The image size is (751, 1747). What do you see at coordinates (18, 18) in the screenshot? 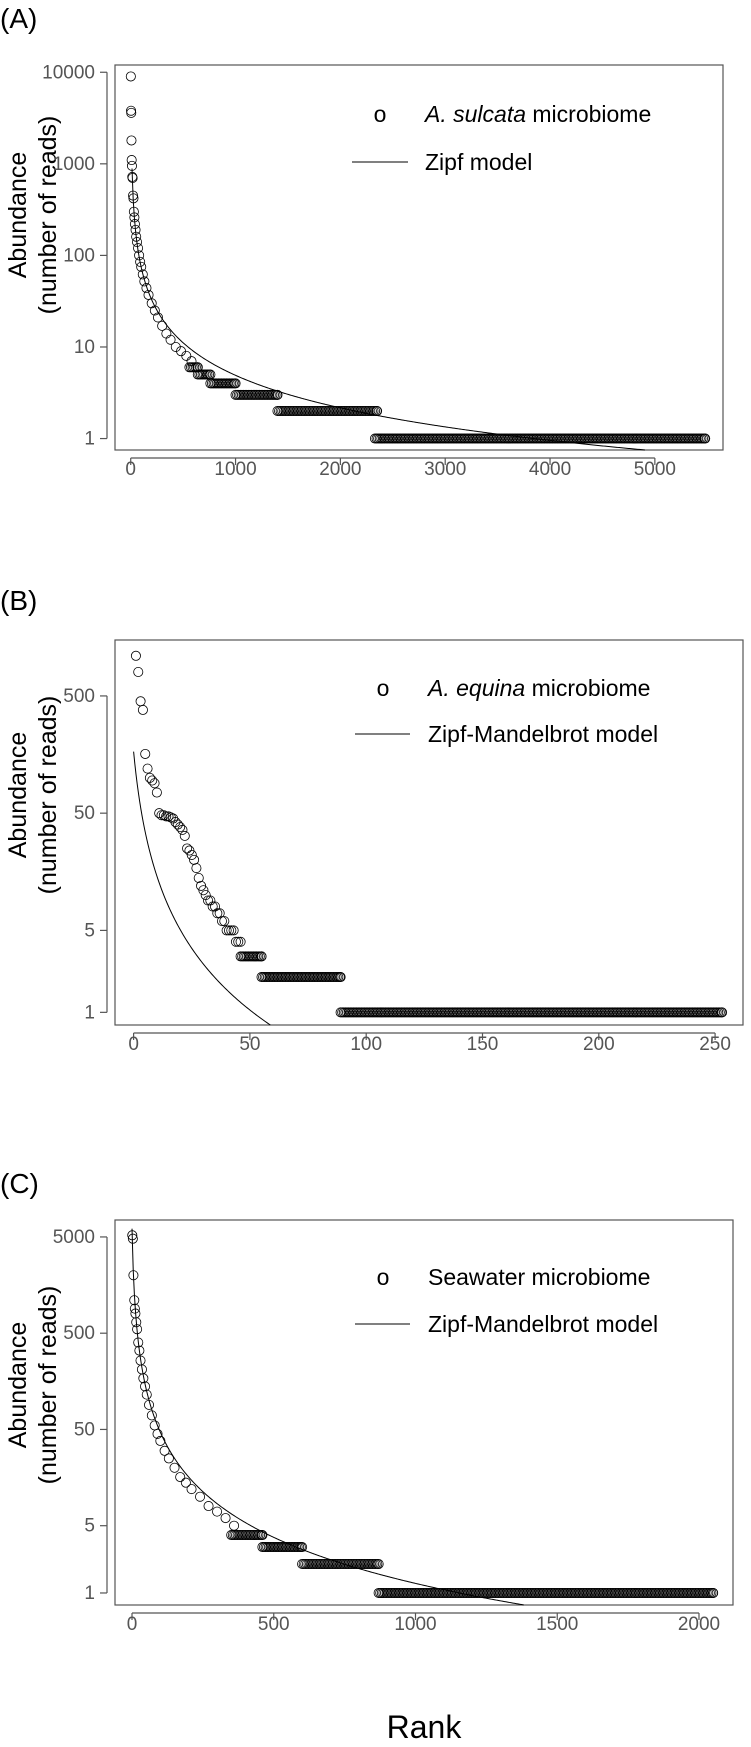
I see `panel-label: (A)` at bounding box center [18, 18].